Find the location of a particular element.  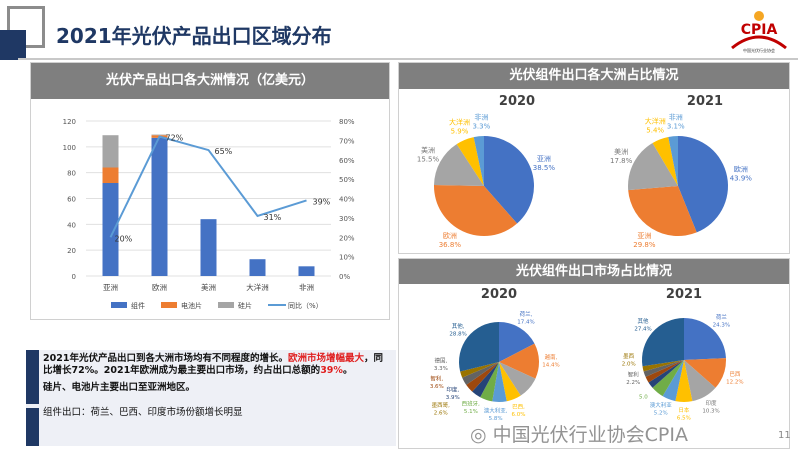

pie-value: 5.0 is located at coordinates (643, 398).